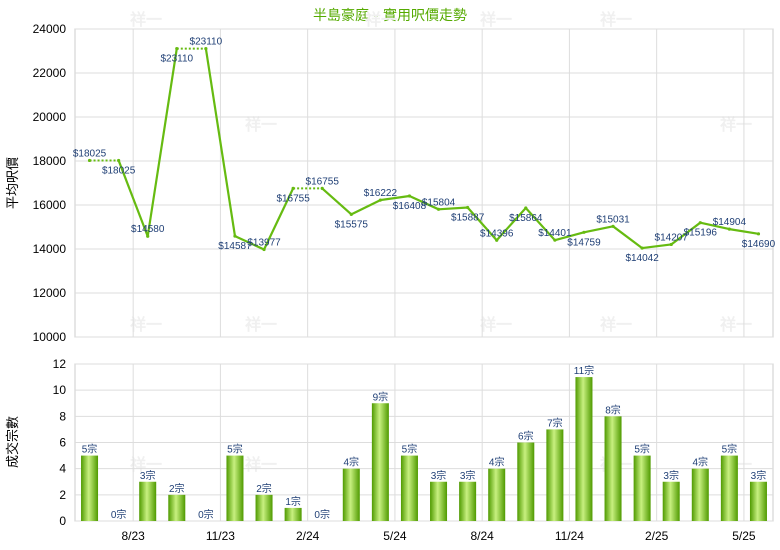  What do you see at coordinates (497, 233) in the screenshot?
I see `price-data-label: $14396` at bounding box center [497, 233].